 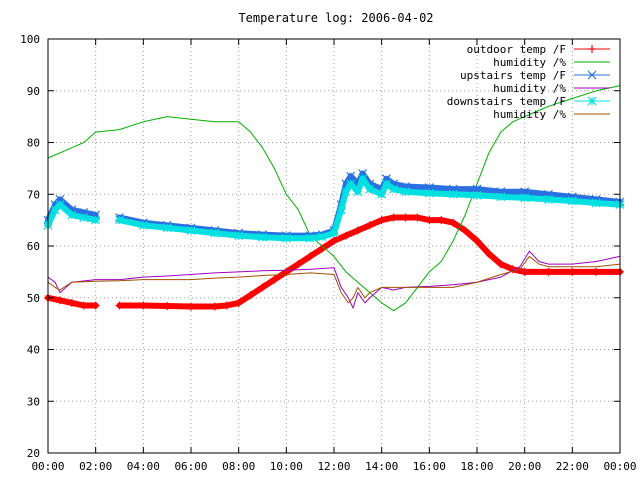 I want to click on y-tick-label: 80, so click(x=33, y=143).